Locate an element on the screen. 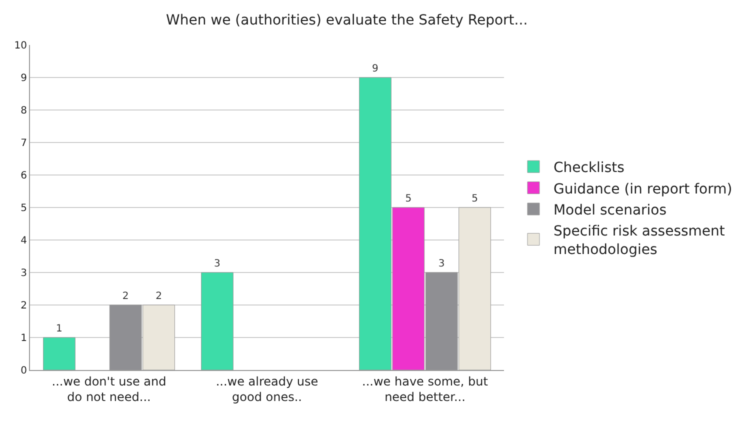 Image resolution: width=754 pixels, height=425 pixels. data-label: 1 is located at coordinates (59, 329).